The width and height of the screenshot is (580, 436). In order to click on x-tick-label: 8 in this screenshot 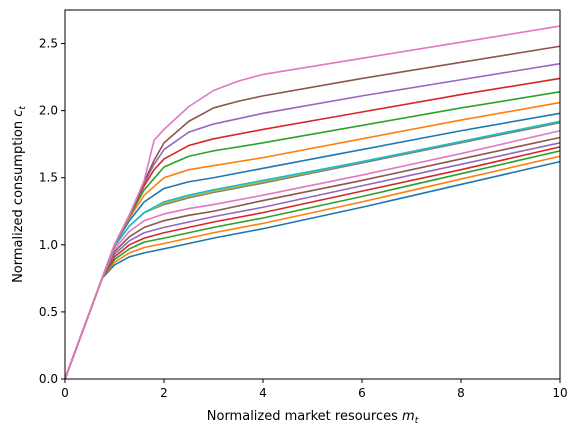, I will do `click(461, 393)`.